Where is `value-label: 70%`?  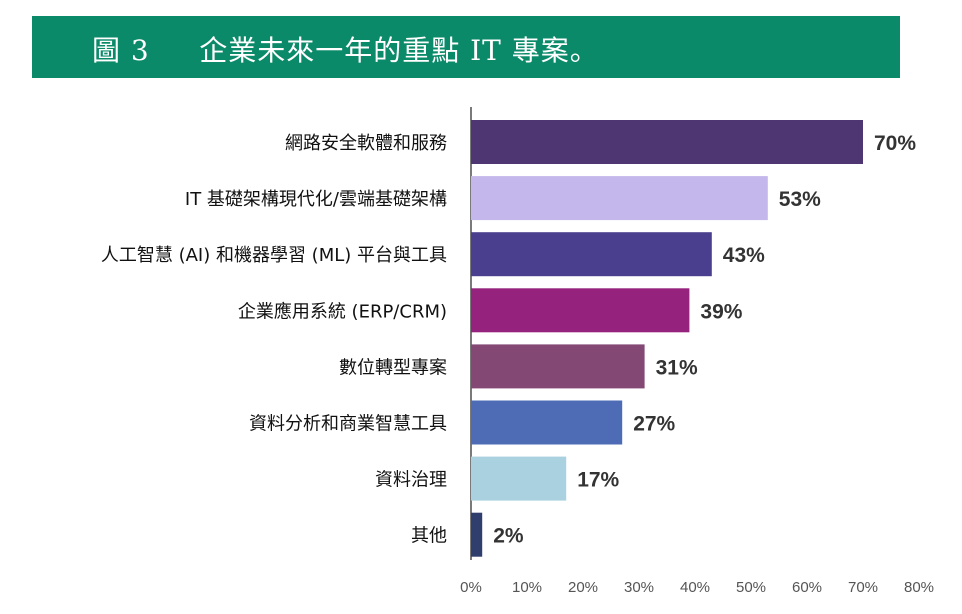
value-label: 70% is located at coordinates (895, 143).